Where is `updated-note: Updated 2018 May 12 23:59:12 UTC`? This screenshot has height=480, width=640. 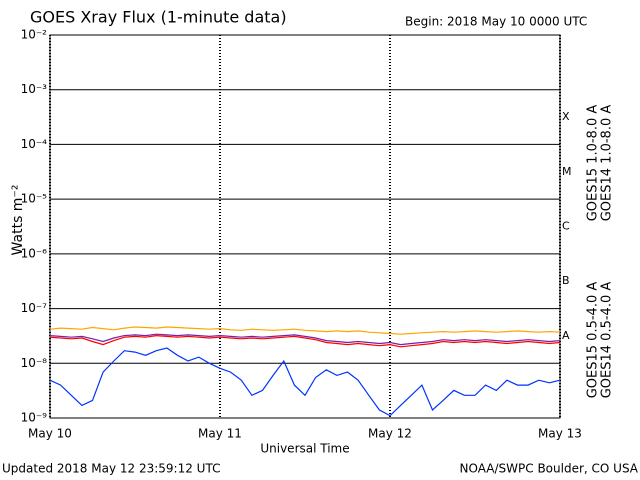
updated-note: Updated 2018 May 12 23:59:12 UTC is located at coordinates (111, 469).